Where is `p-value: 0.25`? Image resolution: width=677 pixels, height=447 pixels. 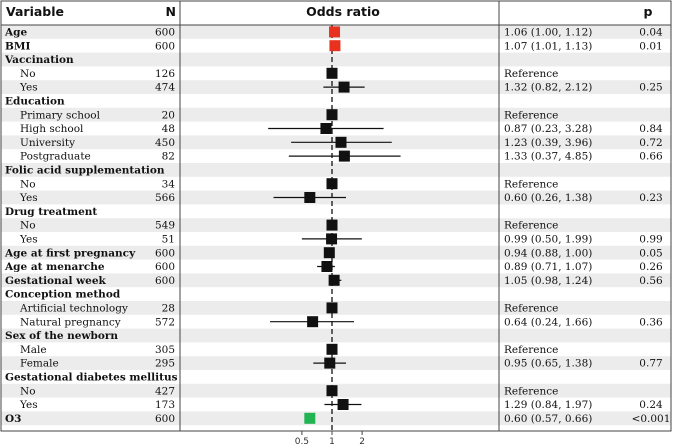 p-value: 0.25 is located at coordinates (650, 88).